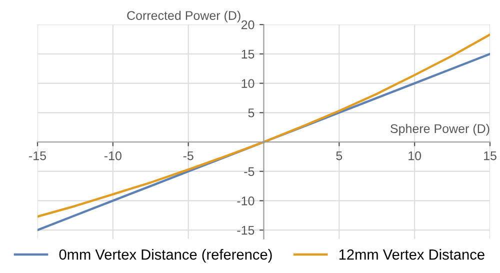  What do you see at coordinates (249, 171) in the screenshot?
I see `y-tick-label: -5` at bounding box center [249, 171].